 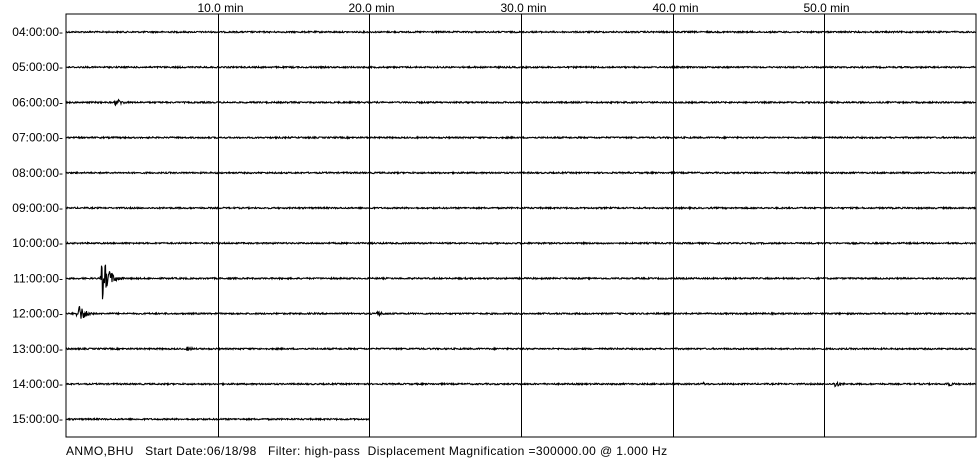 I want to click on row-time-label: 08:00:00-, so click(x=37, y=173).